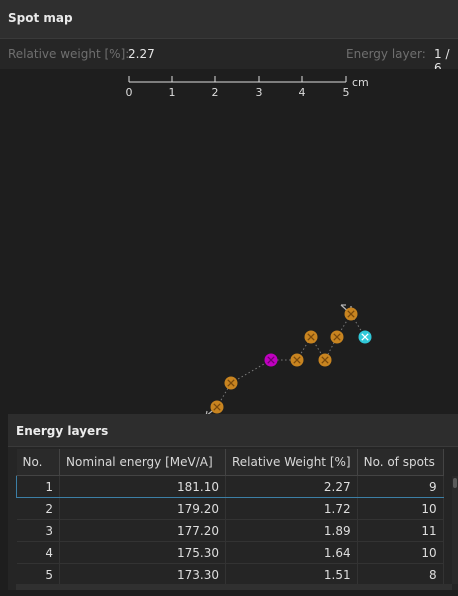 The width and height of the screenshot is (458, 596). Describe the element at coordinates (365, 337) in the screenshot. I see `spot-marker-last` at that location.